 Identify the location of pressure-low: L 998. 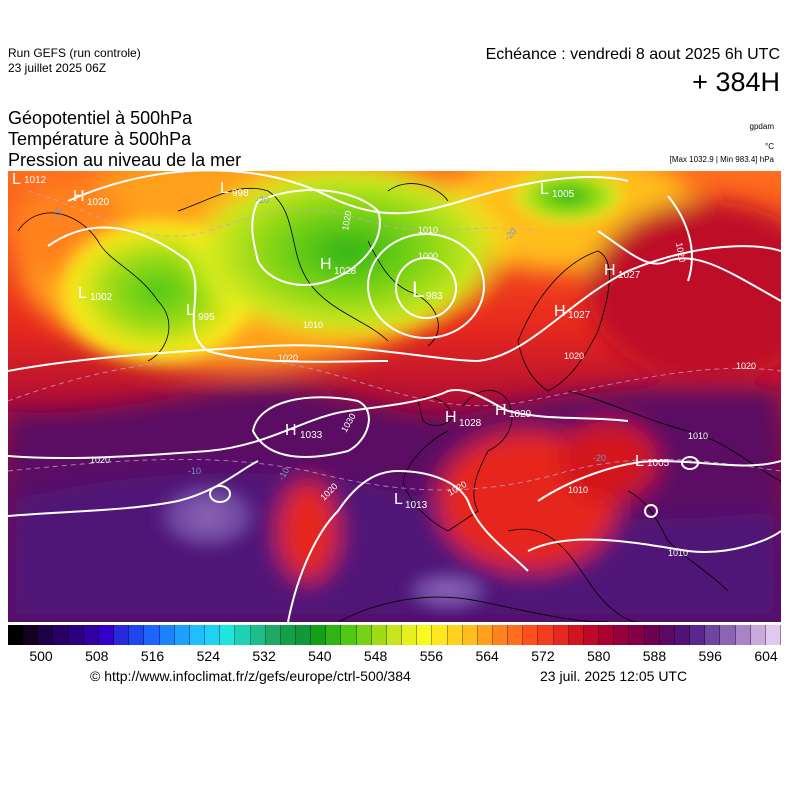
(234, 189).